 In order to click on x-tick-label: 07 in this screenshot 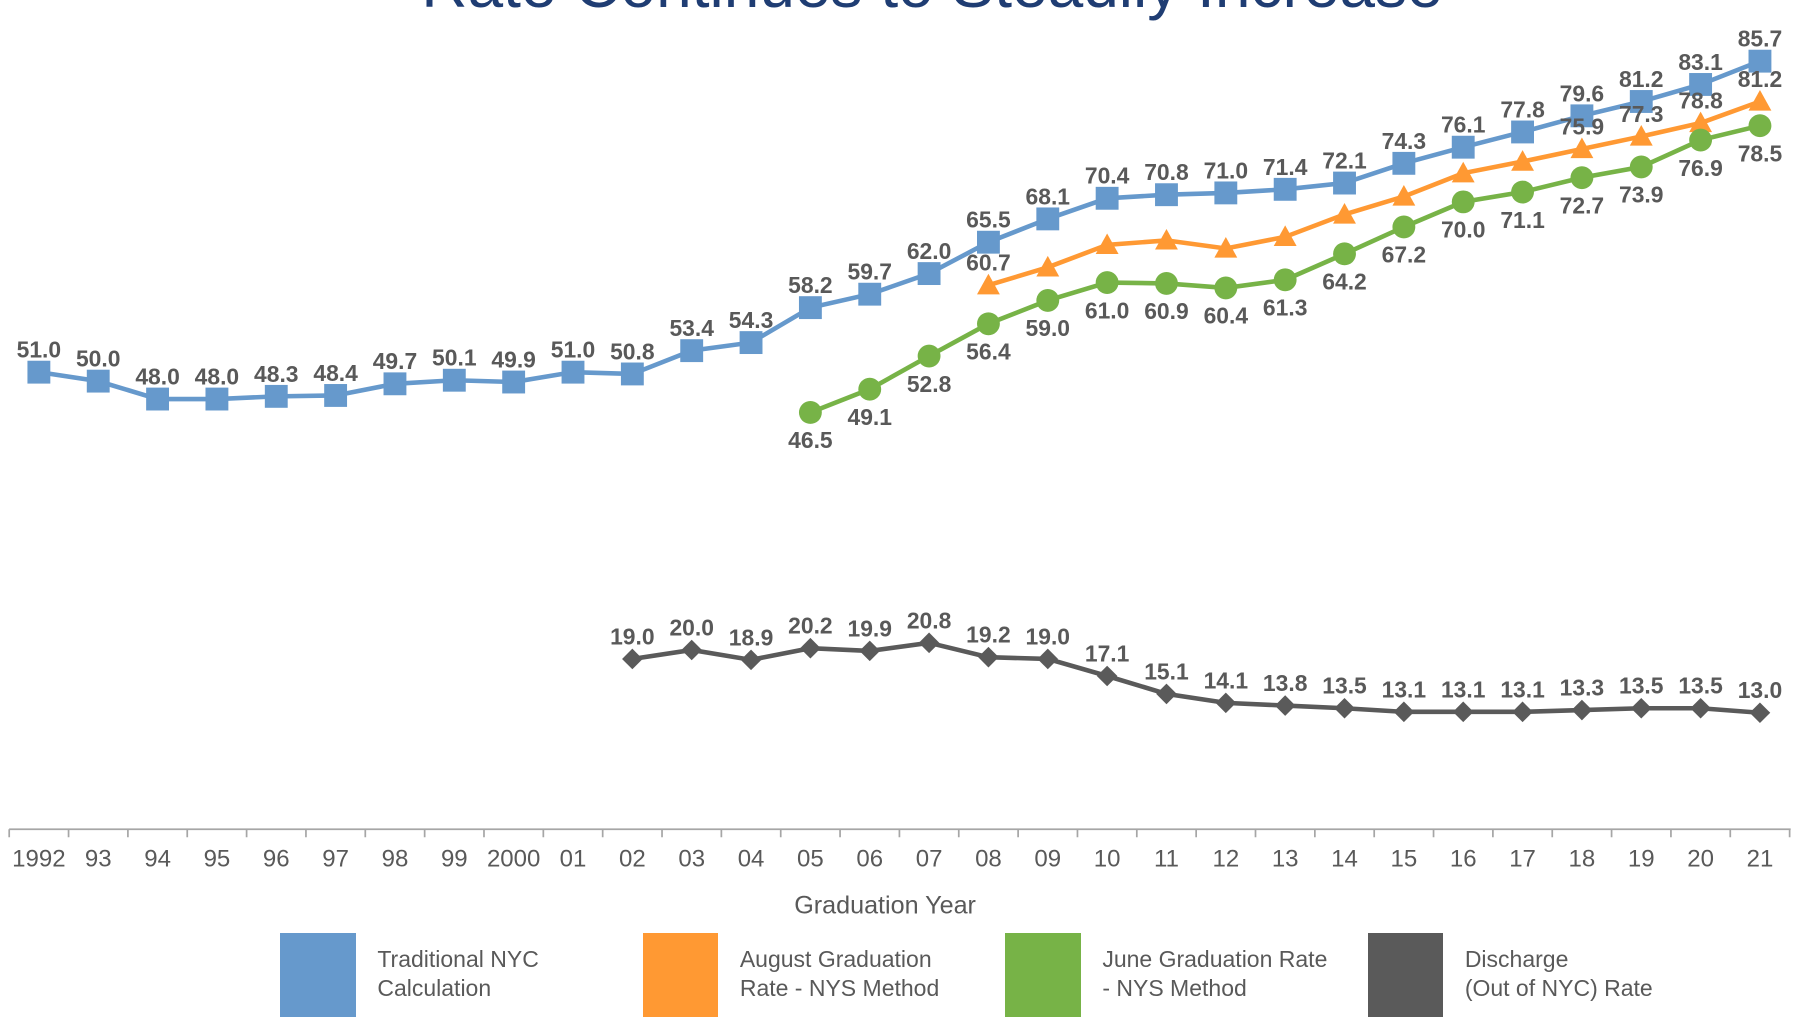, I will do `click(929, 858)`.